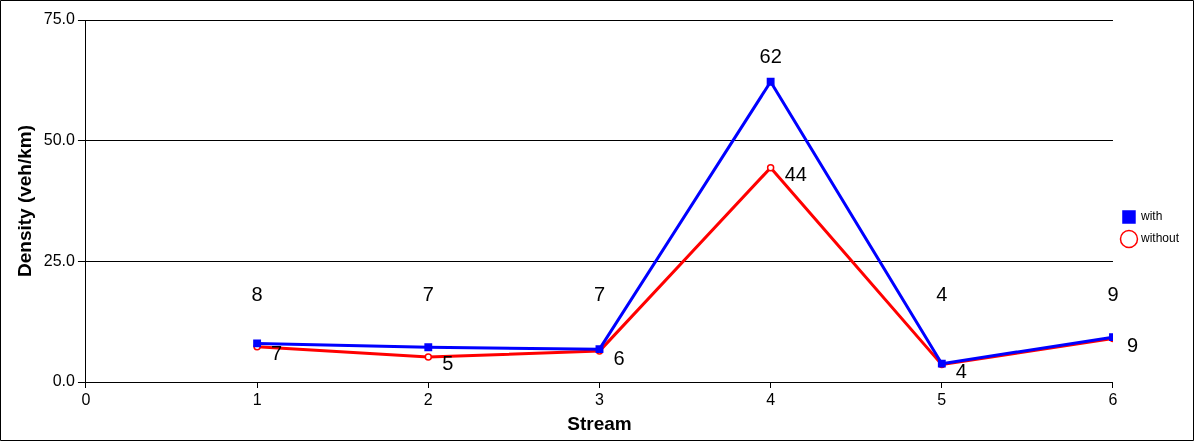 The width and height of the screenshot is (1194, 441). Describe the element at coordinates (257, 294) in the screenshot. I see `data-label: 8` at that location.